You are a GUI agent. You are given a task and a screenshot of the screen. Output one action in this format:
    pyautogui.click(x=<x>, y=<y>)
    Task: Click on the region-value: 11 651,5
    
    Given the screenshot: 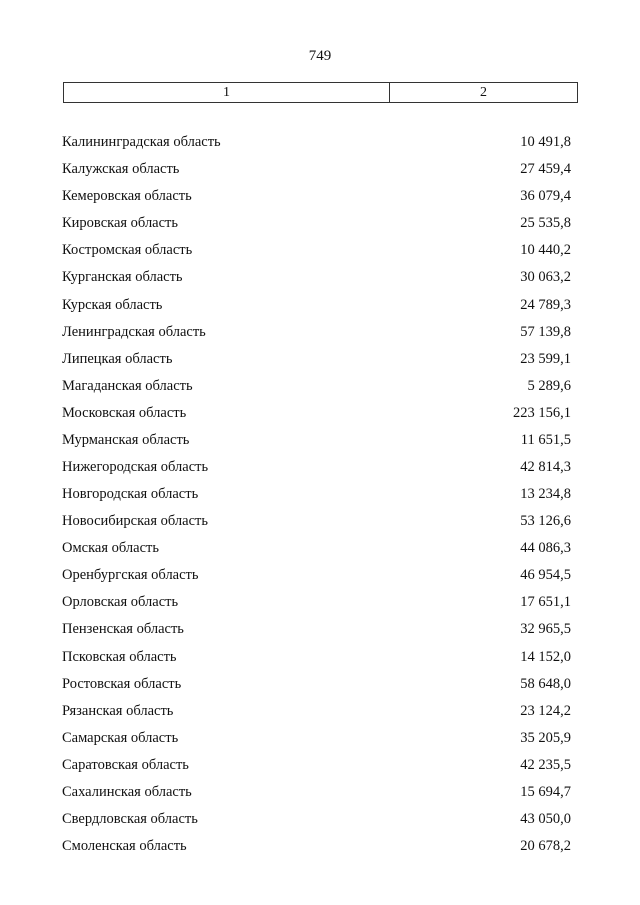 What is the action you would take?
    pyautogui.click(x=545, y=439)
    